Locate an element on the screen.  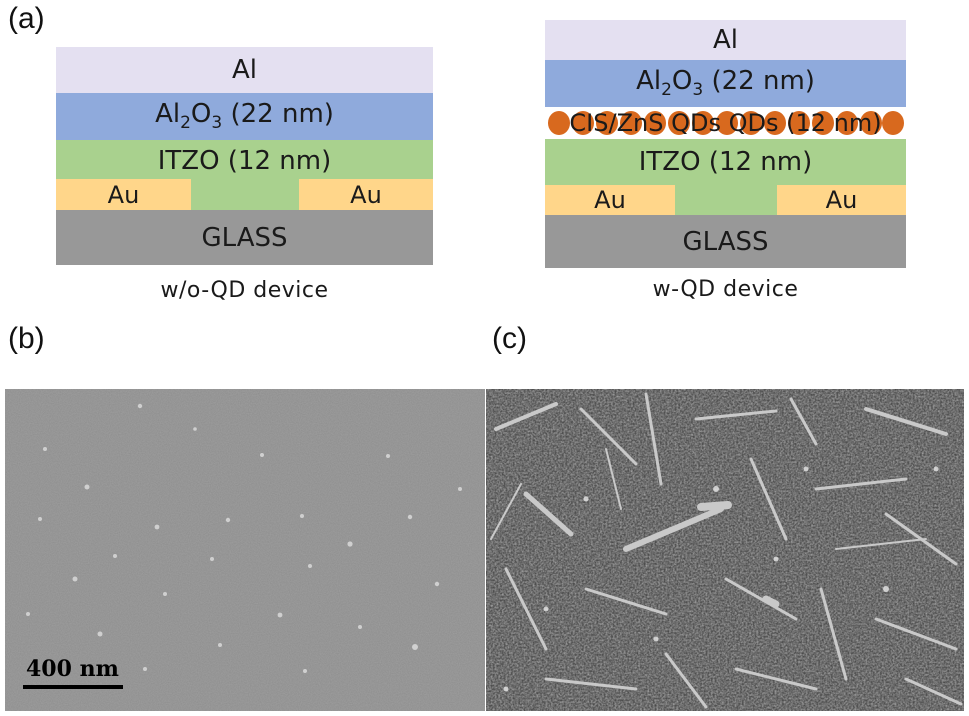
left-al2o3-layer: Al2O3 (22 nm) is located at coordinates (244, 116).